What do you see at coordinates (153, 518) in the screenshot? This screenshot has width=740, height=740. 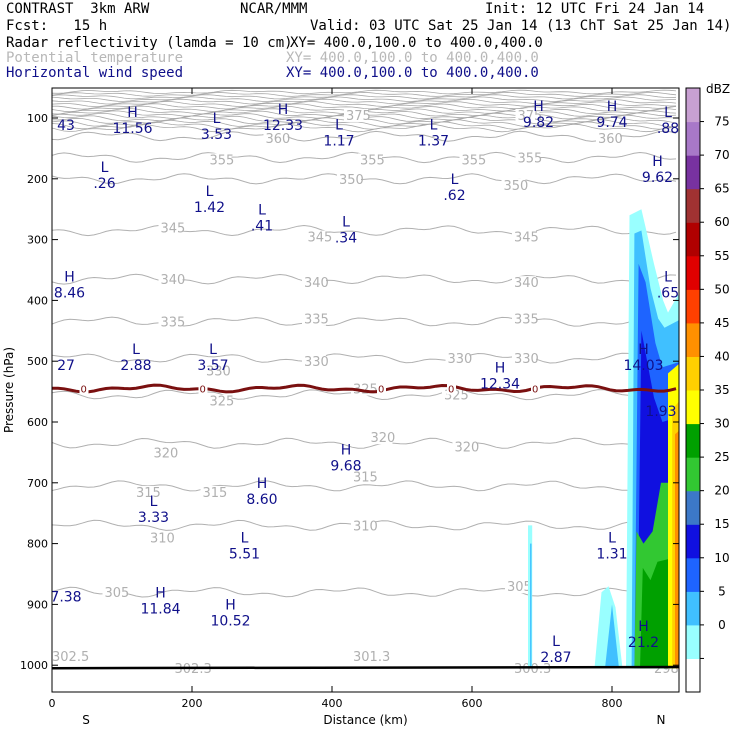 I see `wind-extremum-value: 3.33` at bounding box center [153, 518].